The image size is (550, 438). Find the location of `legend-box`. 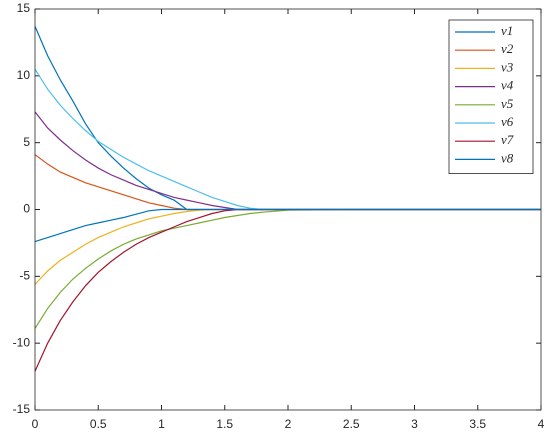

legend-box is located at coordinates (491, 97).